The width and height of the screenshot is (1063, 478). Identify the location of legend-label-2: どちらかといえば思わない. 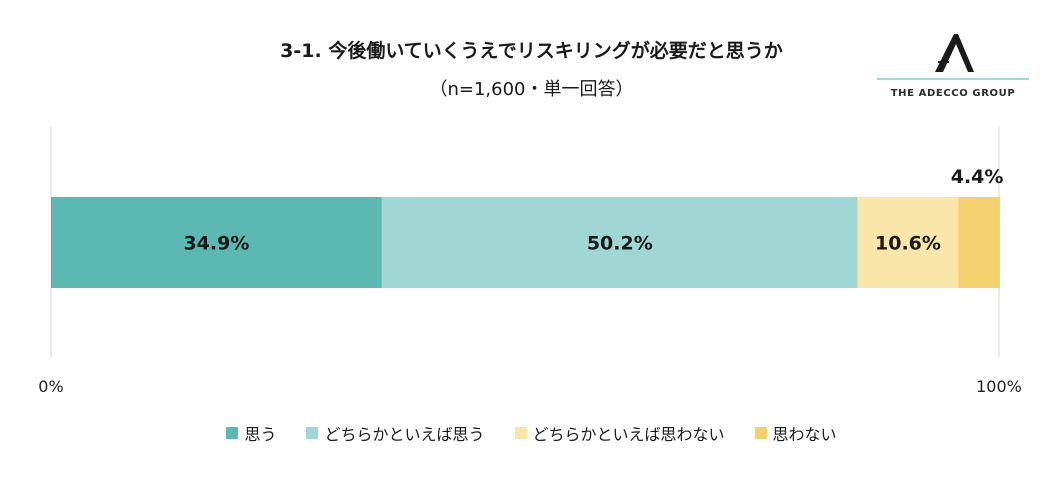
(628, 434).